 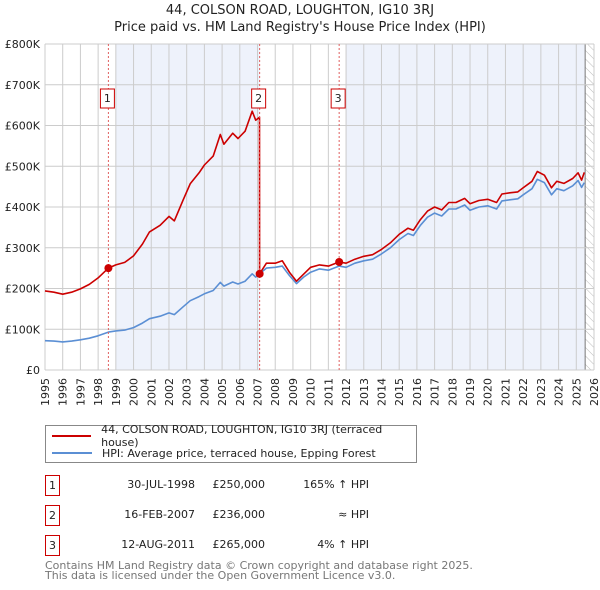 I want to click on x-tick-label: 1997, so click(x=80, y=392).